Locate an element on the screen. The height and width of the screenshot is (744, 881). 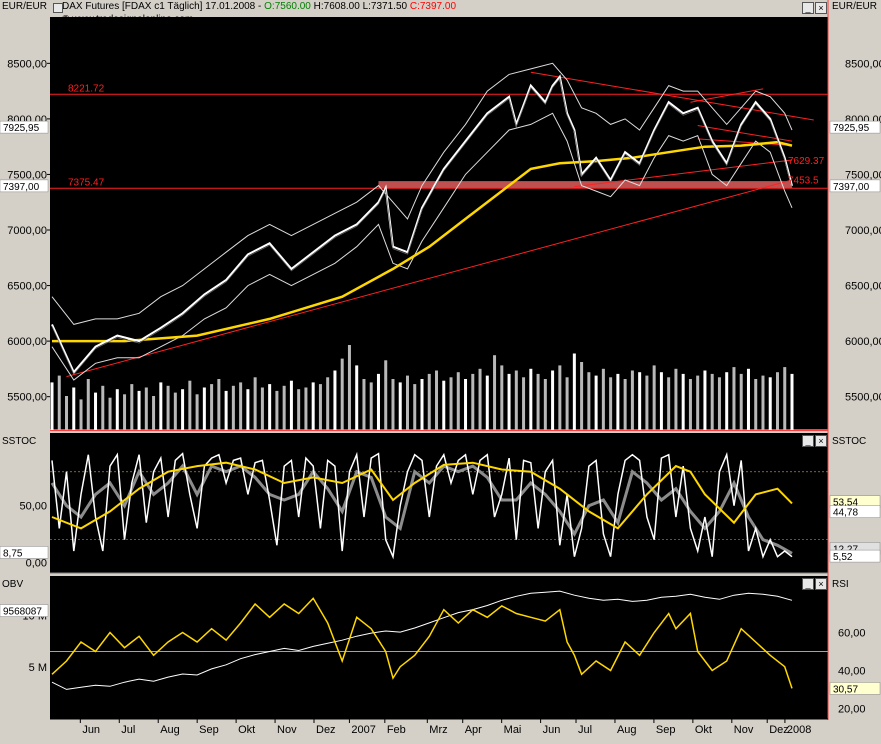
sstoc-left-badge: 8,75 is located at coordinates (24, 552).